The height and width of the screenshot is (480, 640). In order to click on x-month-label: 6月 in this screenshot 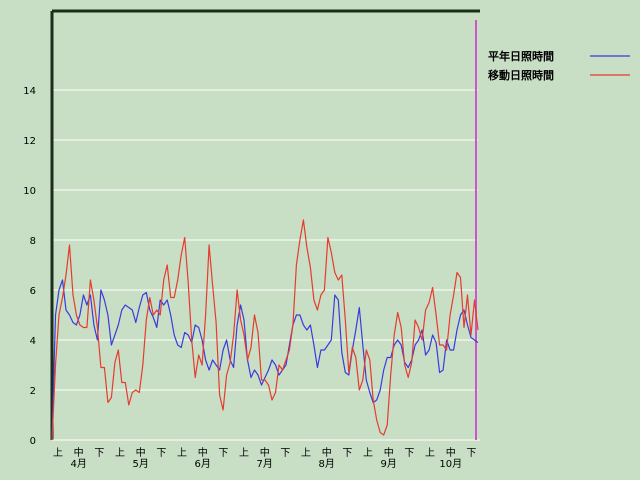, I will do `click(203, 464)`.